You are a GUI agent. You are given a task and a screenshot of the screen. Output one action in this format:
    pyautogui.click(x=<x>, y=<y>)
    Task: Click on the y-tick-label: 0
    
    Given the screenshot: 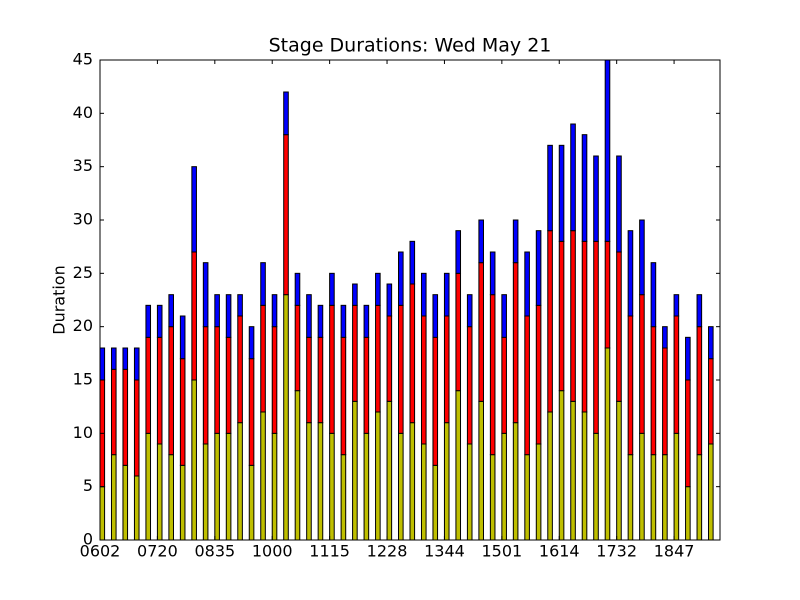 What is the action you would take?
    pyautogui.click(x=88, y=539)
    